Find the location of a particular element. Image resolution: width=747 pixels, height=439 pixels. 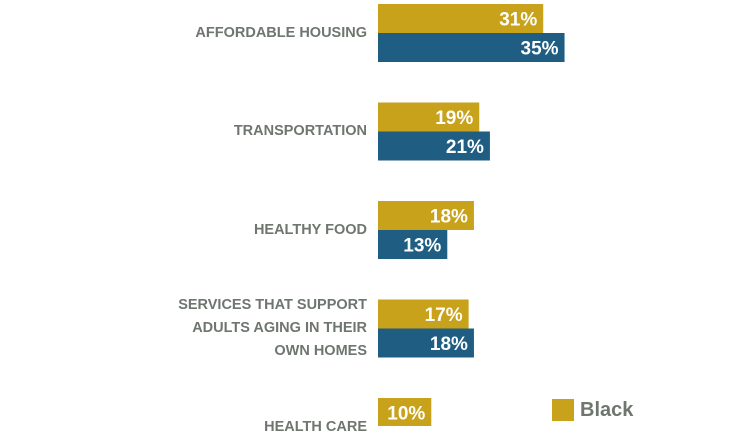

category-label-0: AFFORDABLE HOUSING is located at coordinates (281, 33).